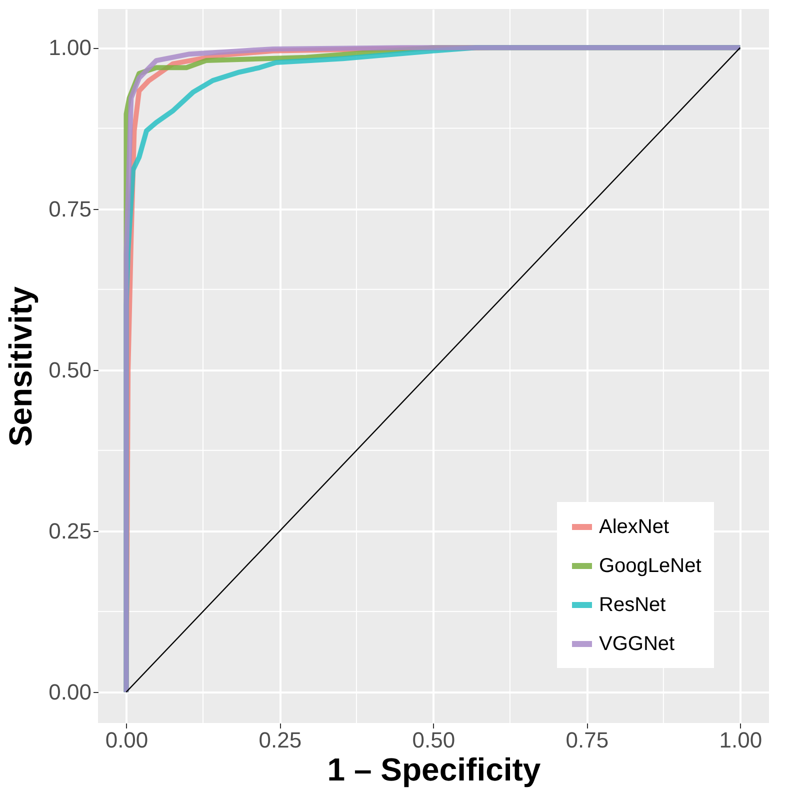  Describe the element at coordinates (632, 605) in the screenshot. I see `legend-label: ResNet` at that location.